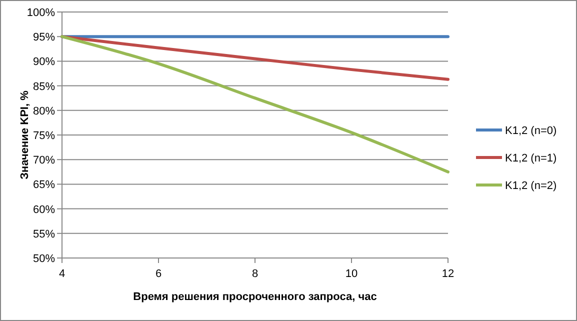  Describe the element at coordinates (41, 13) in the screenshot. I see `y-tick-label: 100%` at that location.